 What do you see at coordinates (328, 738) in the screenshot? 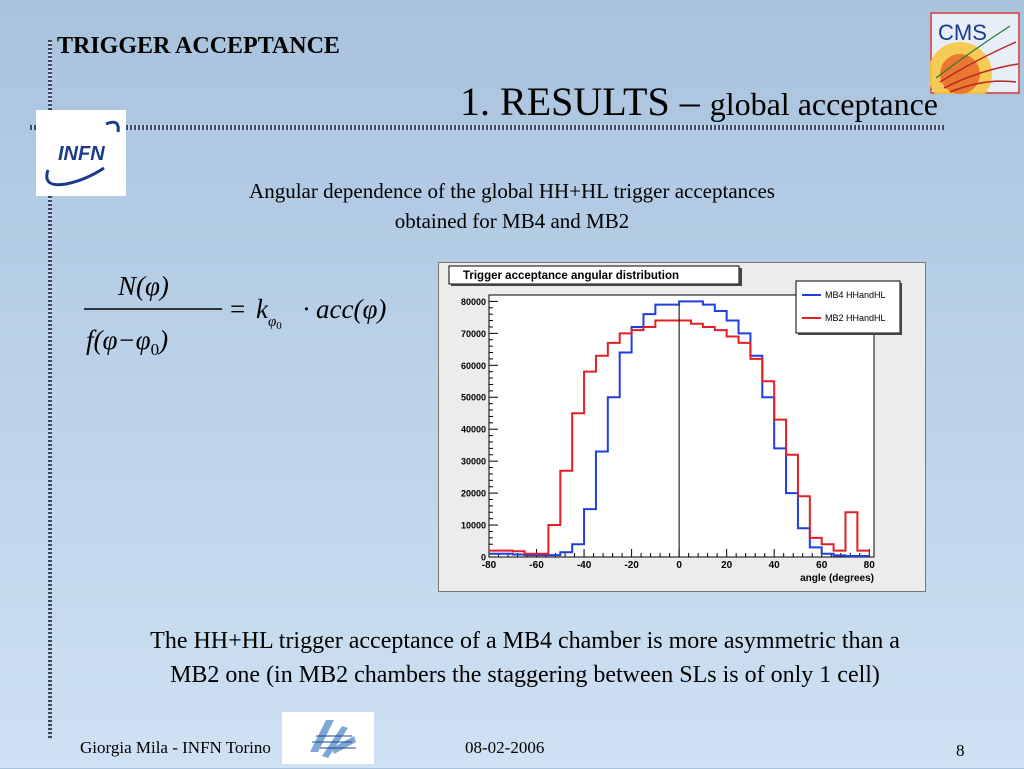
I see `infn-torino-logo` at bounding box center [328, 738].